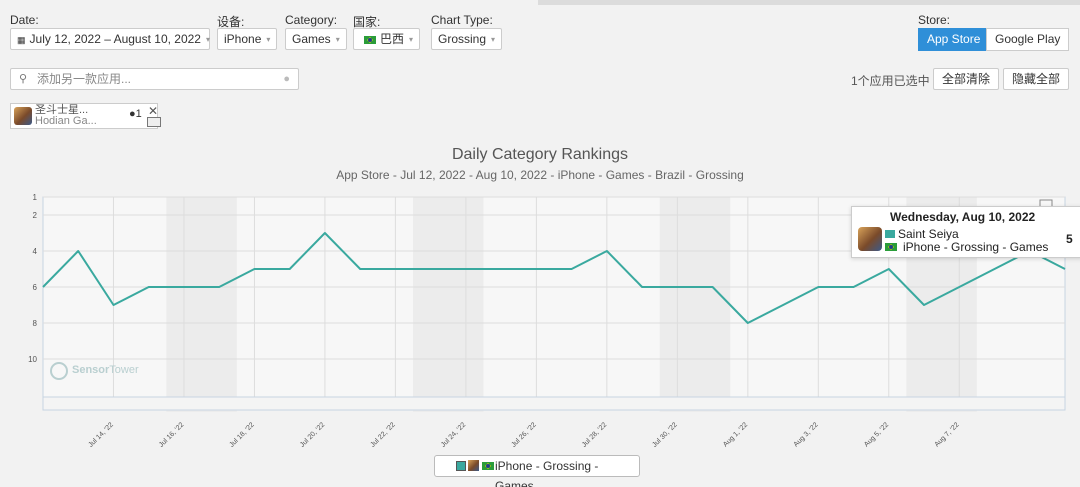 The width and height of the screenshot is (1080, 487). What do you see at coordinates (876, 434) in the screenshot?
I see `x-tick-label: Aug 5, '22` at bounding box center [876, 434].